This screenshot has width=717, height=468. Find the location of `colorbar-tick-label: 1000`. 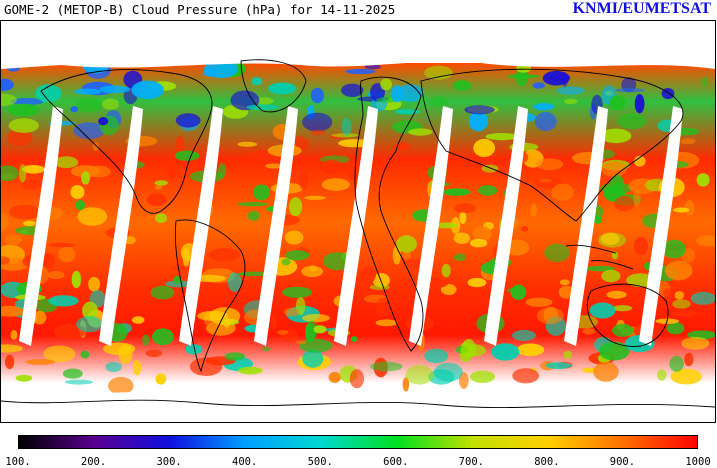

colorbar-tick-label: 1000 is located at coordinates (698, 462).